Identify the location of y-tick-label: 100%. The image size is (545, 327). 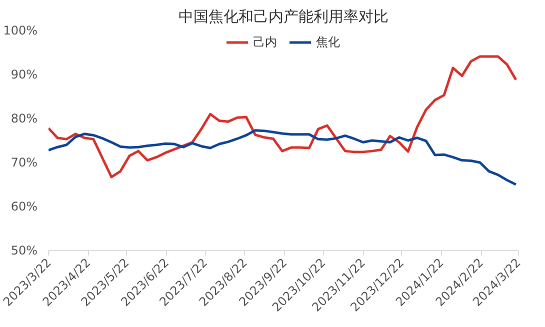
(20, 31).